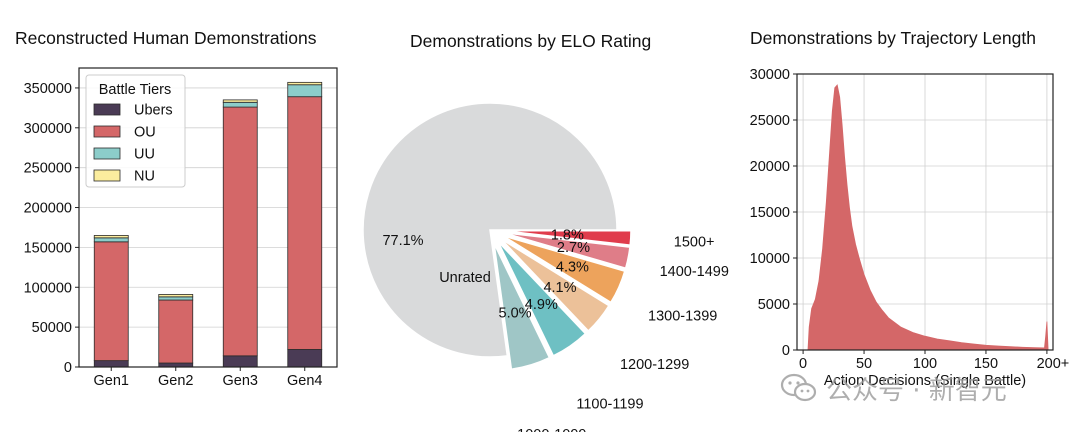  I want to click on y-tick-label: 150000, so click(48, 248).